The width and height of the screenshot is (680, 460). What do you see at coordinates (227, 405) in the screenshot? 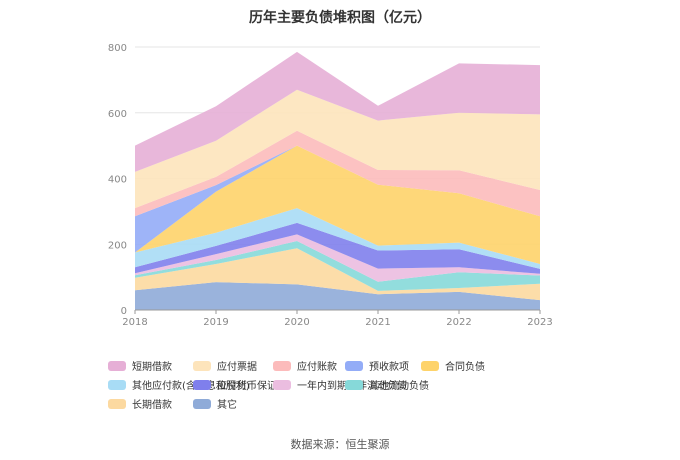
I see `legend-label: 其它` at bounding box center [227, 405].